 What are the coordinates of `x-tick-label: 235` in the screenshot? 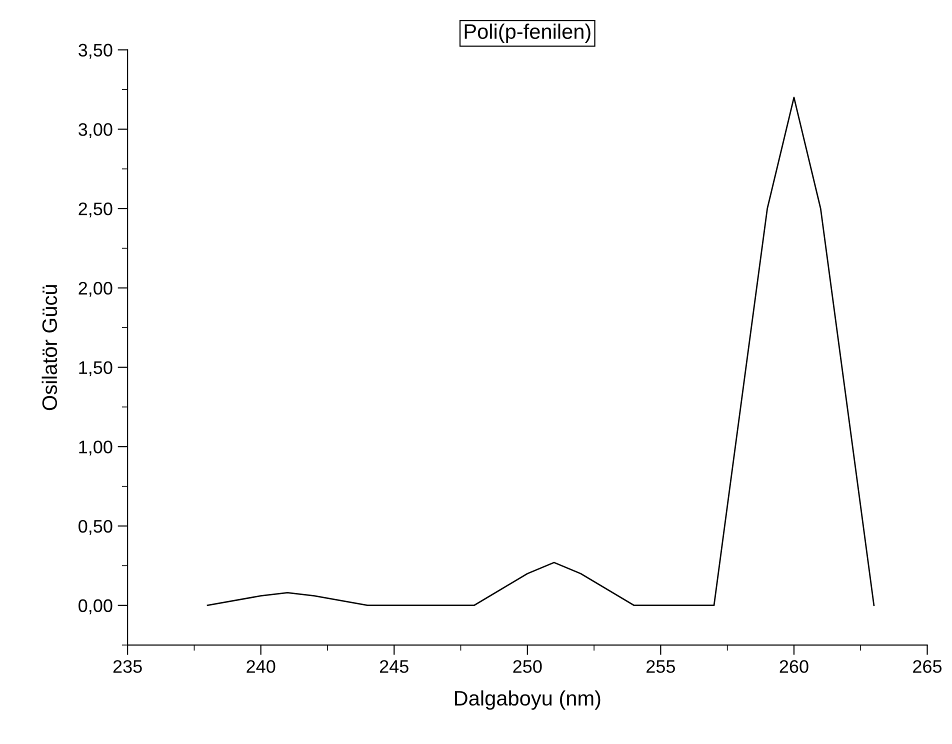 It's located at (127, 666).